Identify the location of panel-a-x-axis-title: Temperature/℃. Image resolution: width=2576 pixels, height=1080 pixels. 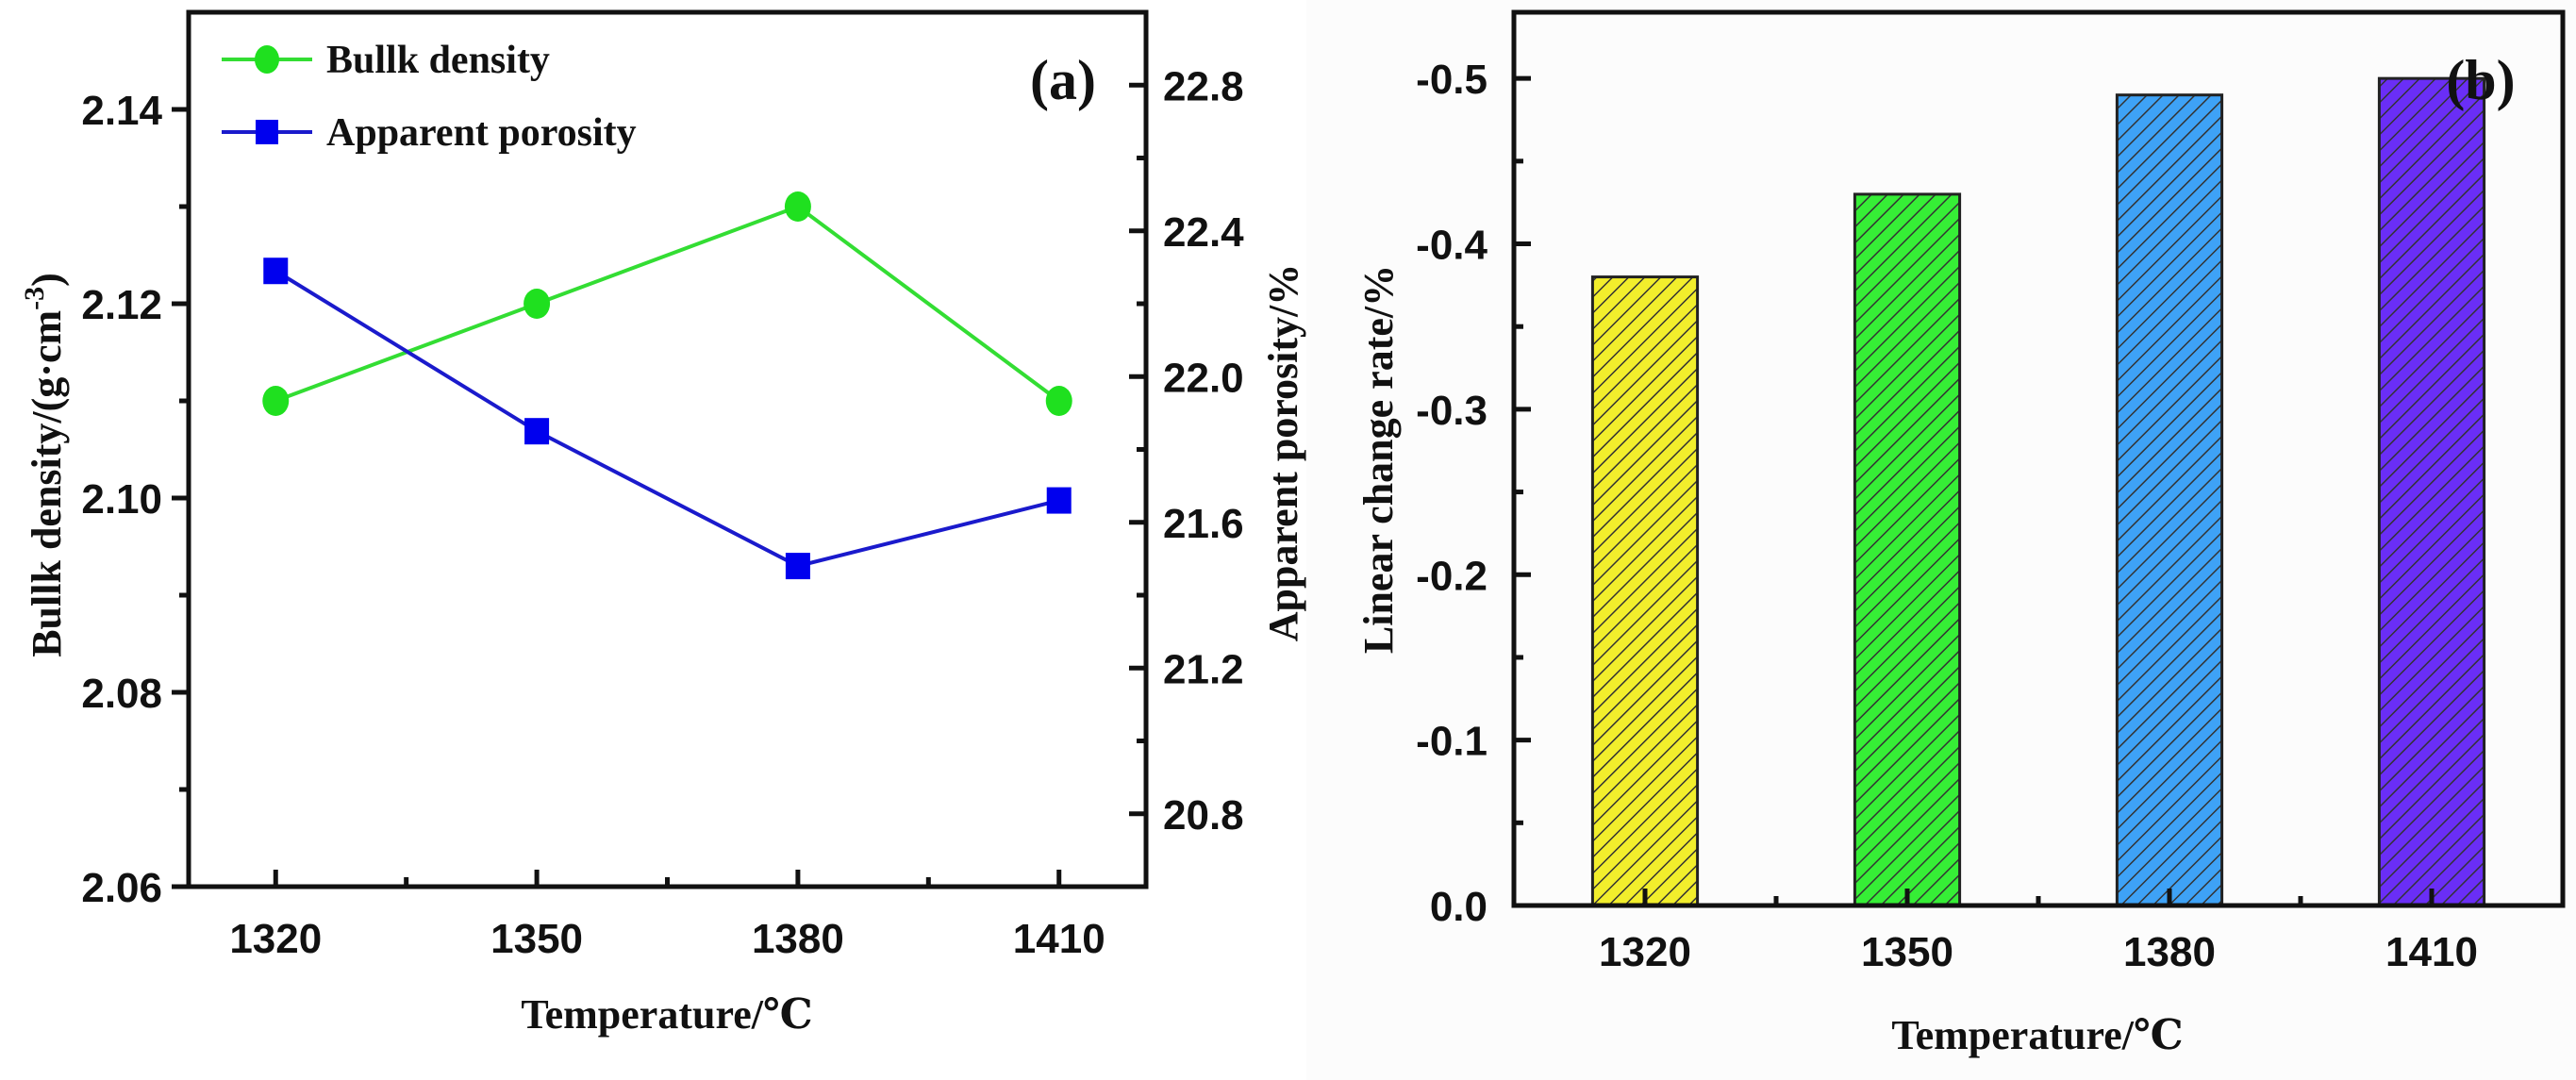
(667, 1014).